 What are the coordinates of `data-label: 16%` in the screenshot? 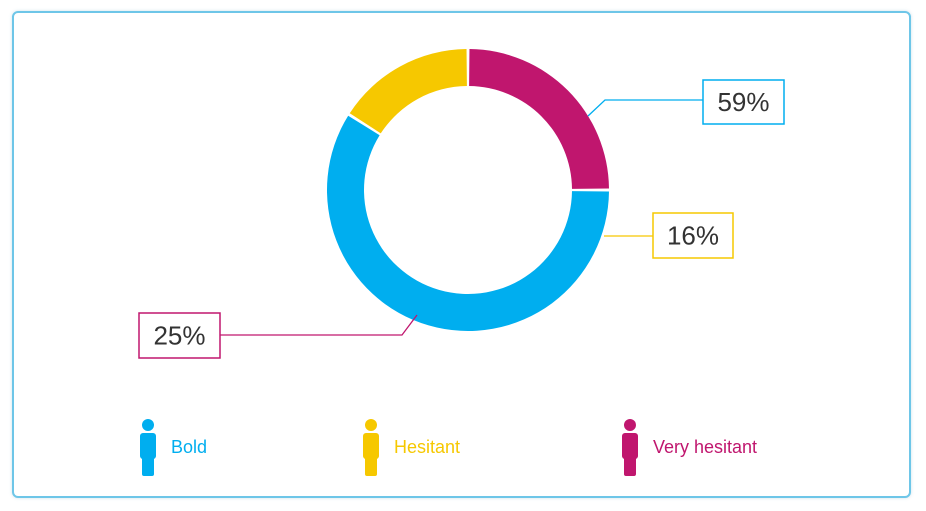 It's located at (693, 236).